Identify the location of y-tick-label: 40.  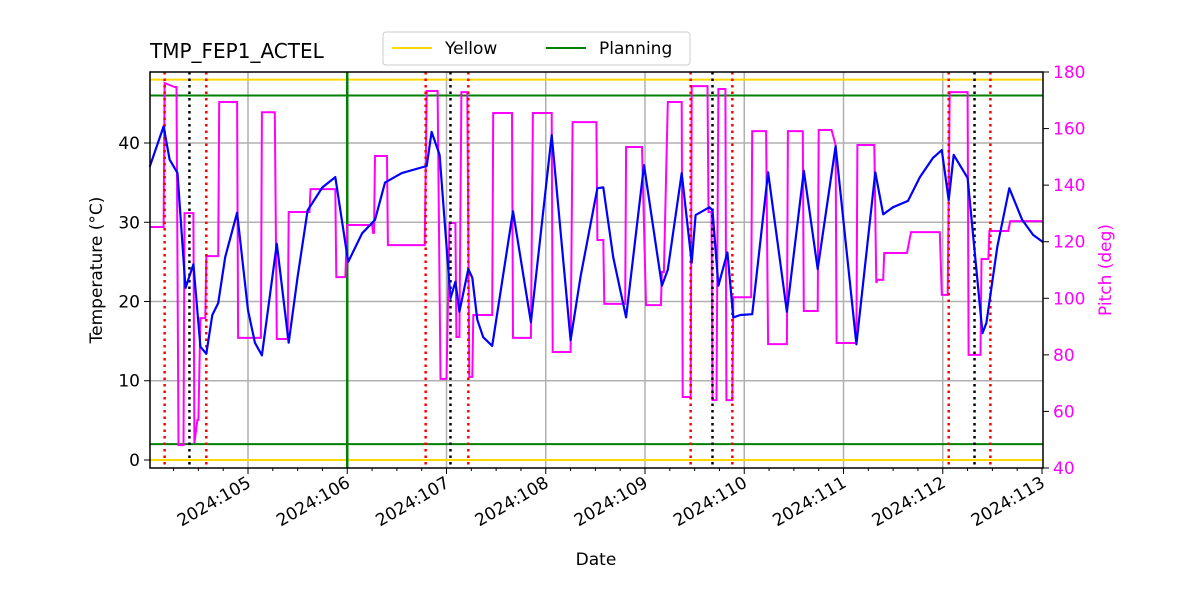
(129, 144).